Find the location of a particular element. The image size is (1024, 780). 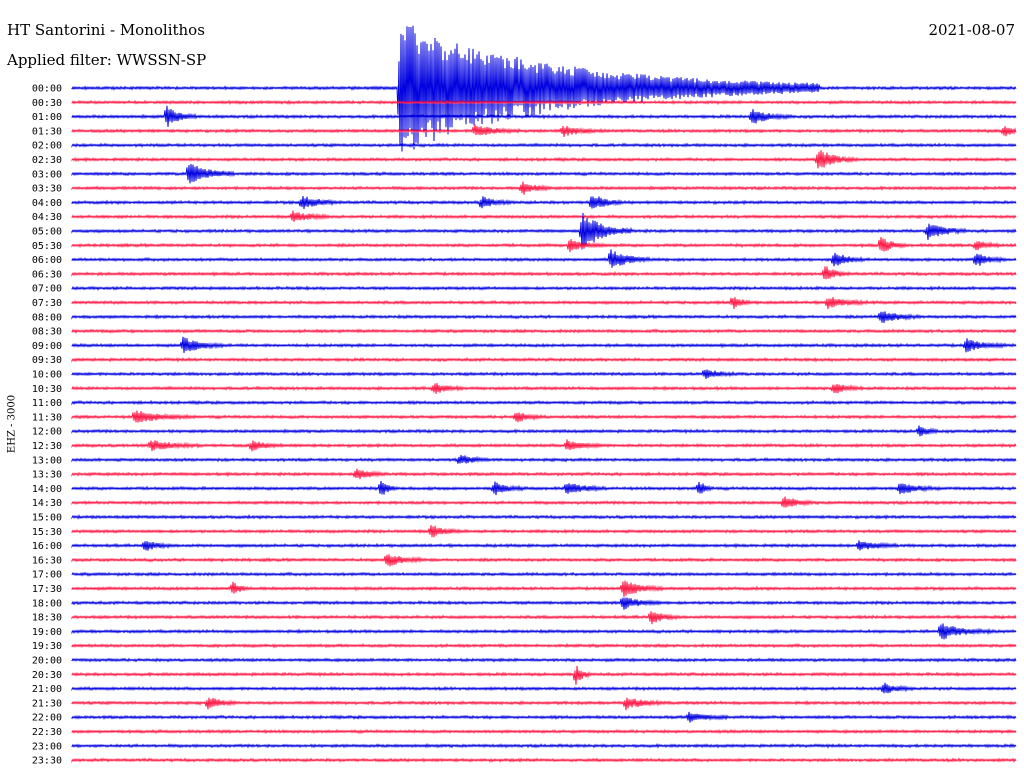

row-label-1900: 19:00 is located at coordinates (47, 632).